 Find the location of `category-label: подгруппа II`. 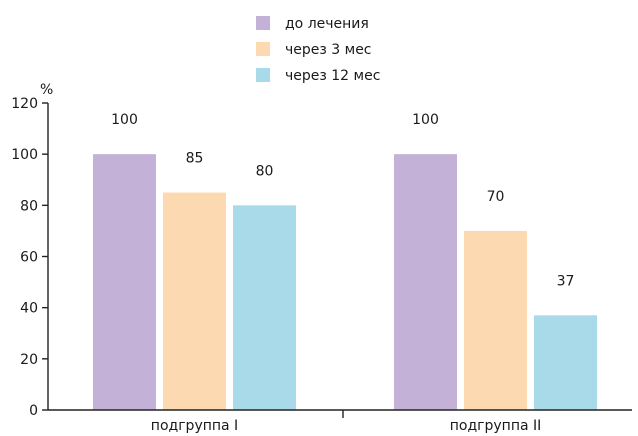

category-label: подгруппа II is located at coordinates (496, 426).